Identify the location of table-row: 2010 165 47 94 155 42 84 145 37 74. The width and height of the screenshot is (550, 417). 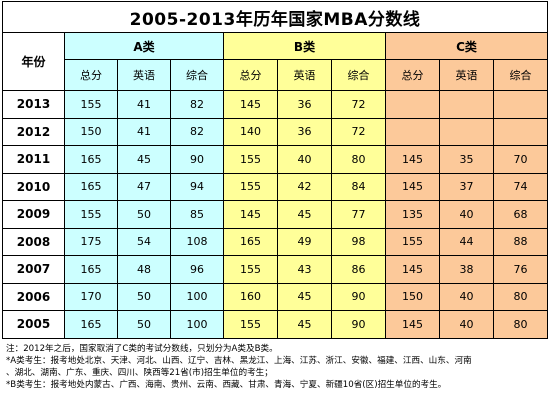
(275, 186).